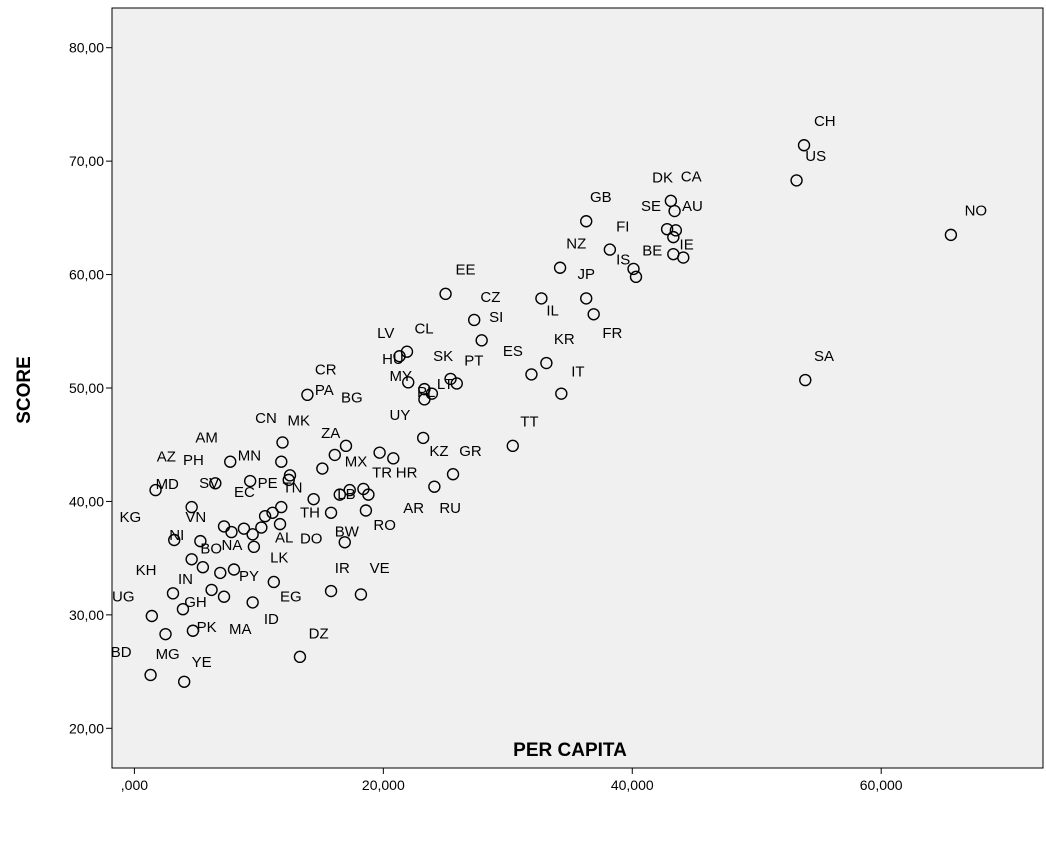 Image resolution: width=1046 pixels, height=844 pixels. What do you see at coordinates (244, 492) in the screenshot?
I see `point-label: EC` at bounding box center [244, 492].